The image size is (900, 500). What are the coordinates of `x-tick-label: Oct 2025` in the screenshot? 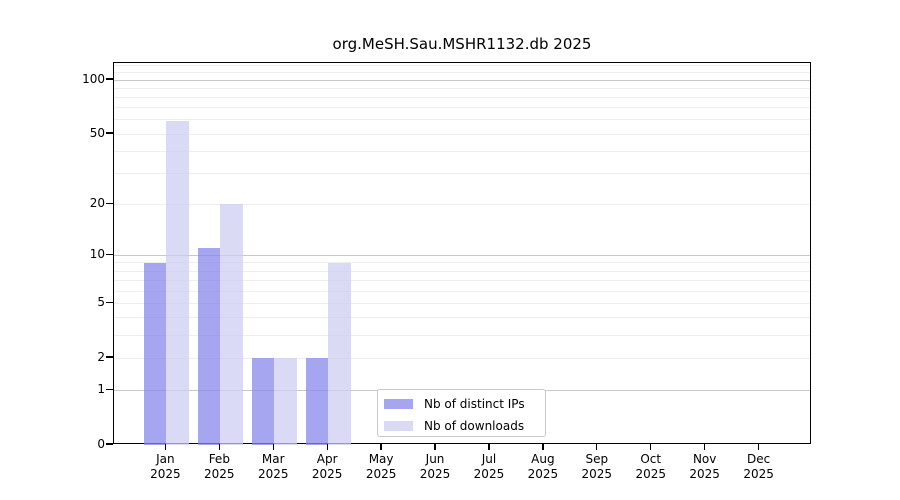 It's located at (650, 466).